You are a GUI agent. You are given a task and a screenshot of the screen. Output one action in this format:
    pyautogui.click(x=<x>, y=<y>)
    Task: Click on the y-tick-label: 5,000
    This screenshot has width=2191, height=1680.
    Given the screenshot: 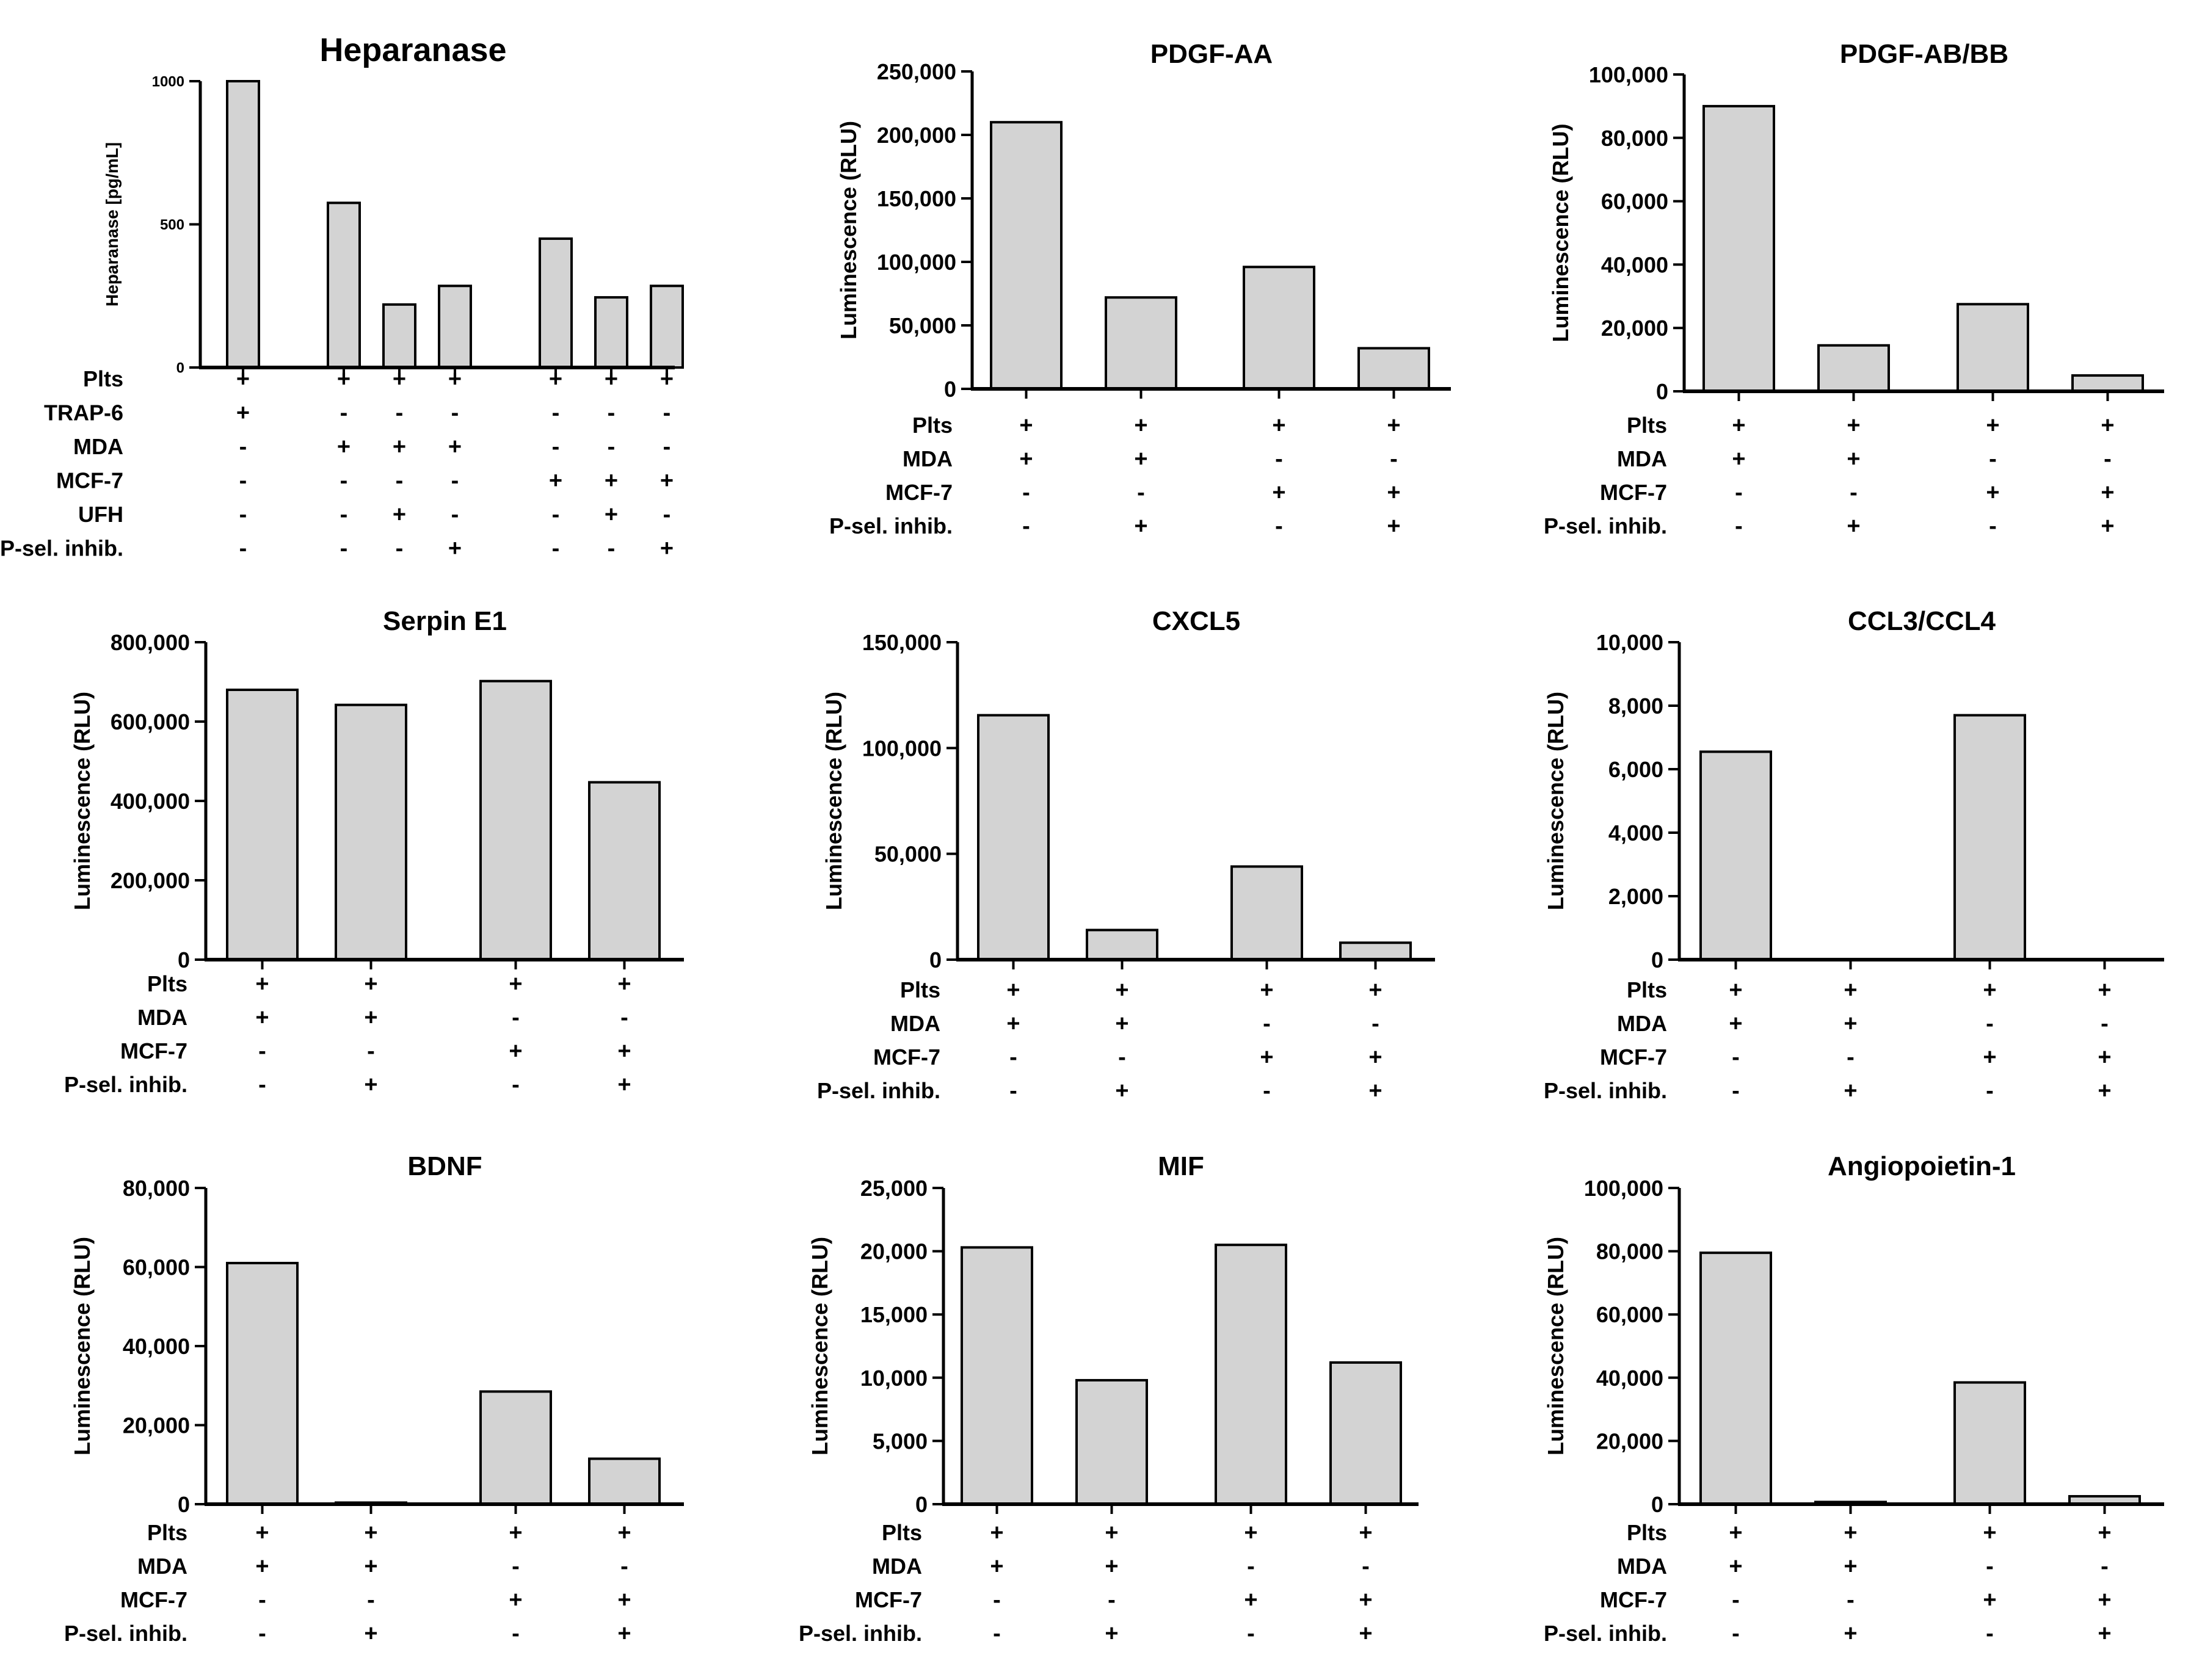 What is the action you would take?
    pyautogui.click(x=900, y=1441)
    